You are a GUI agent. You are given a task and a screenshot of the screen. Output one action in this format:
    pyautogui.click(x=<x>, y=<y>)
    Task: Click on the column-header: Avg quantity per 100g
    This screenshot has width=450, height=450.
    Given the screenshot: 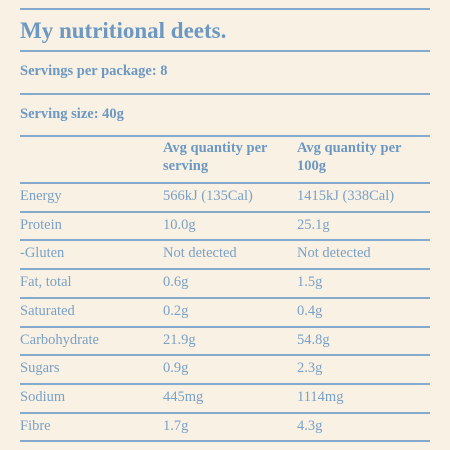 What is the action you would take?
    pyautogui.click(x=349, y=157)
    